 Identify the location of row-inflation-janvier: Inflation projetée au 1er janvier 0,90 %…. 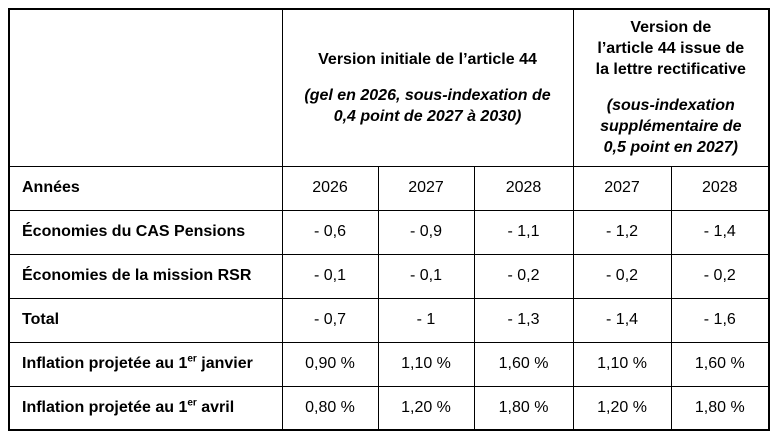
(389, 364).